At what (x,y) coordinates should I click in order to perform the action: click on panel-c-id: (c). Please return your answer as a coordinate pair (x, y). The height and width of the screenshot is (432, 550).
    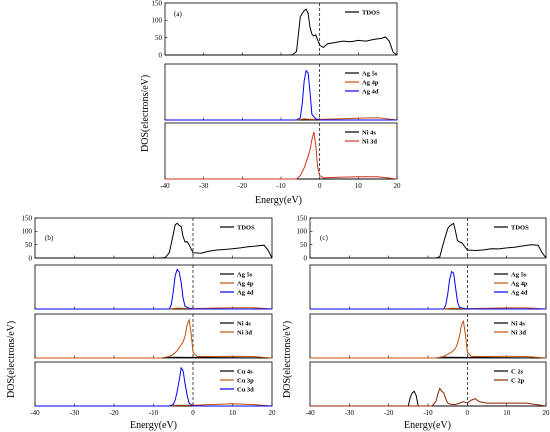
    Looking at the image, I should click on (324, 238).